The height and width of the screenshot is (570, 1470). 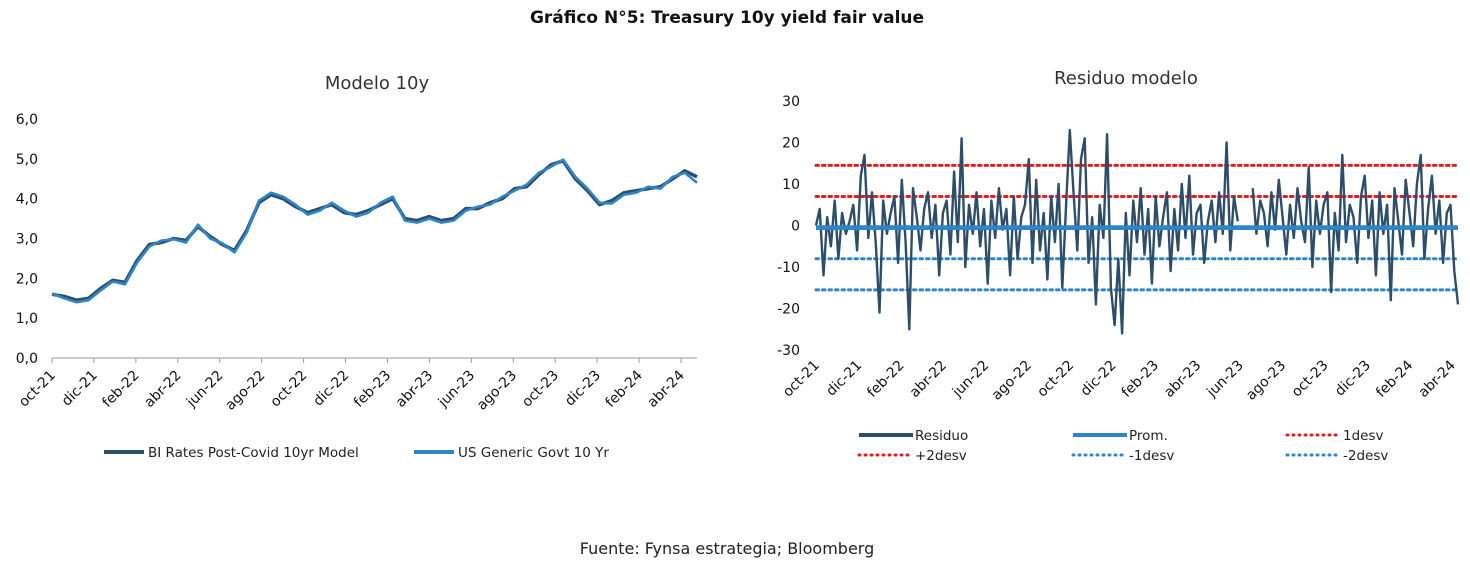 What do you see at coordinates (1148, 436) in the screenshot?
I see `legend-label: Prom.` at bounding box center [1148, 436].